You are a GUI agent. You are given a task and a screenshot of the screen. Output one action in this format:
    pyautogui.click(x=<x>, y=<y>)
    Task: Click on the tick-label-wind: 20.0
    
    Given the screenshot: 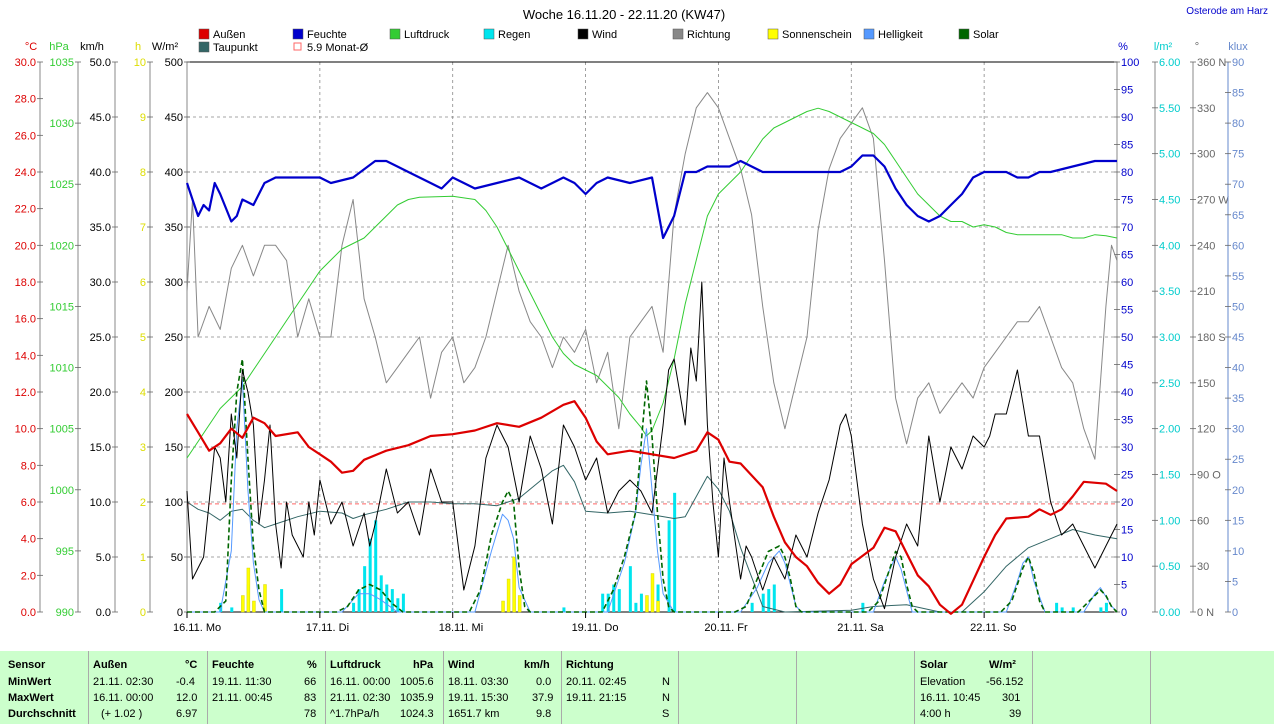 What is the action you would take?
    pyautogui.click(x=100, y=393)
    